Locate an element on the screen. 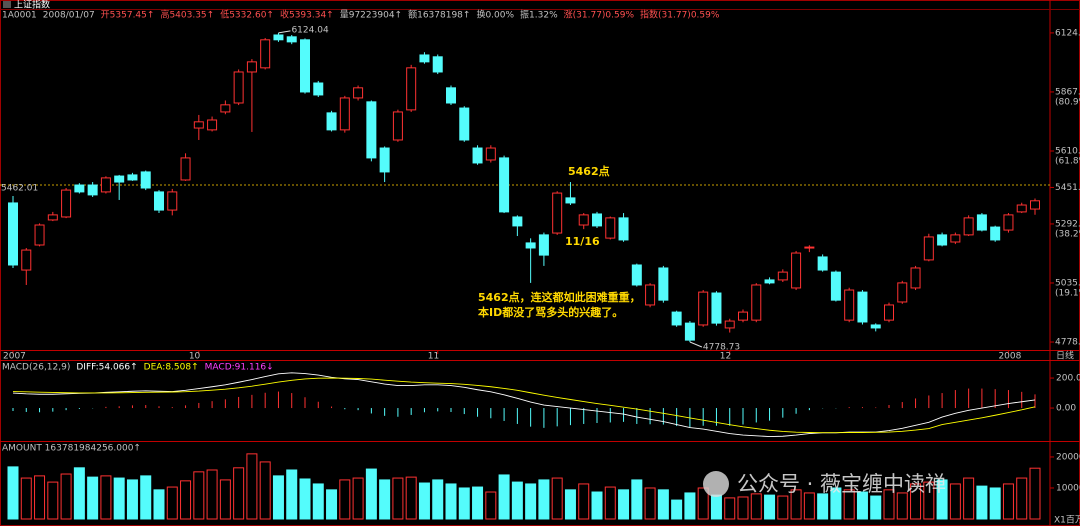 The width and height of the screenshot is (1080, 526). info-item: 收5393.34↑ is located at coordinates (307, 15).